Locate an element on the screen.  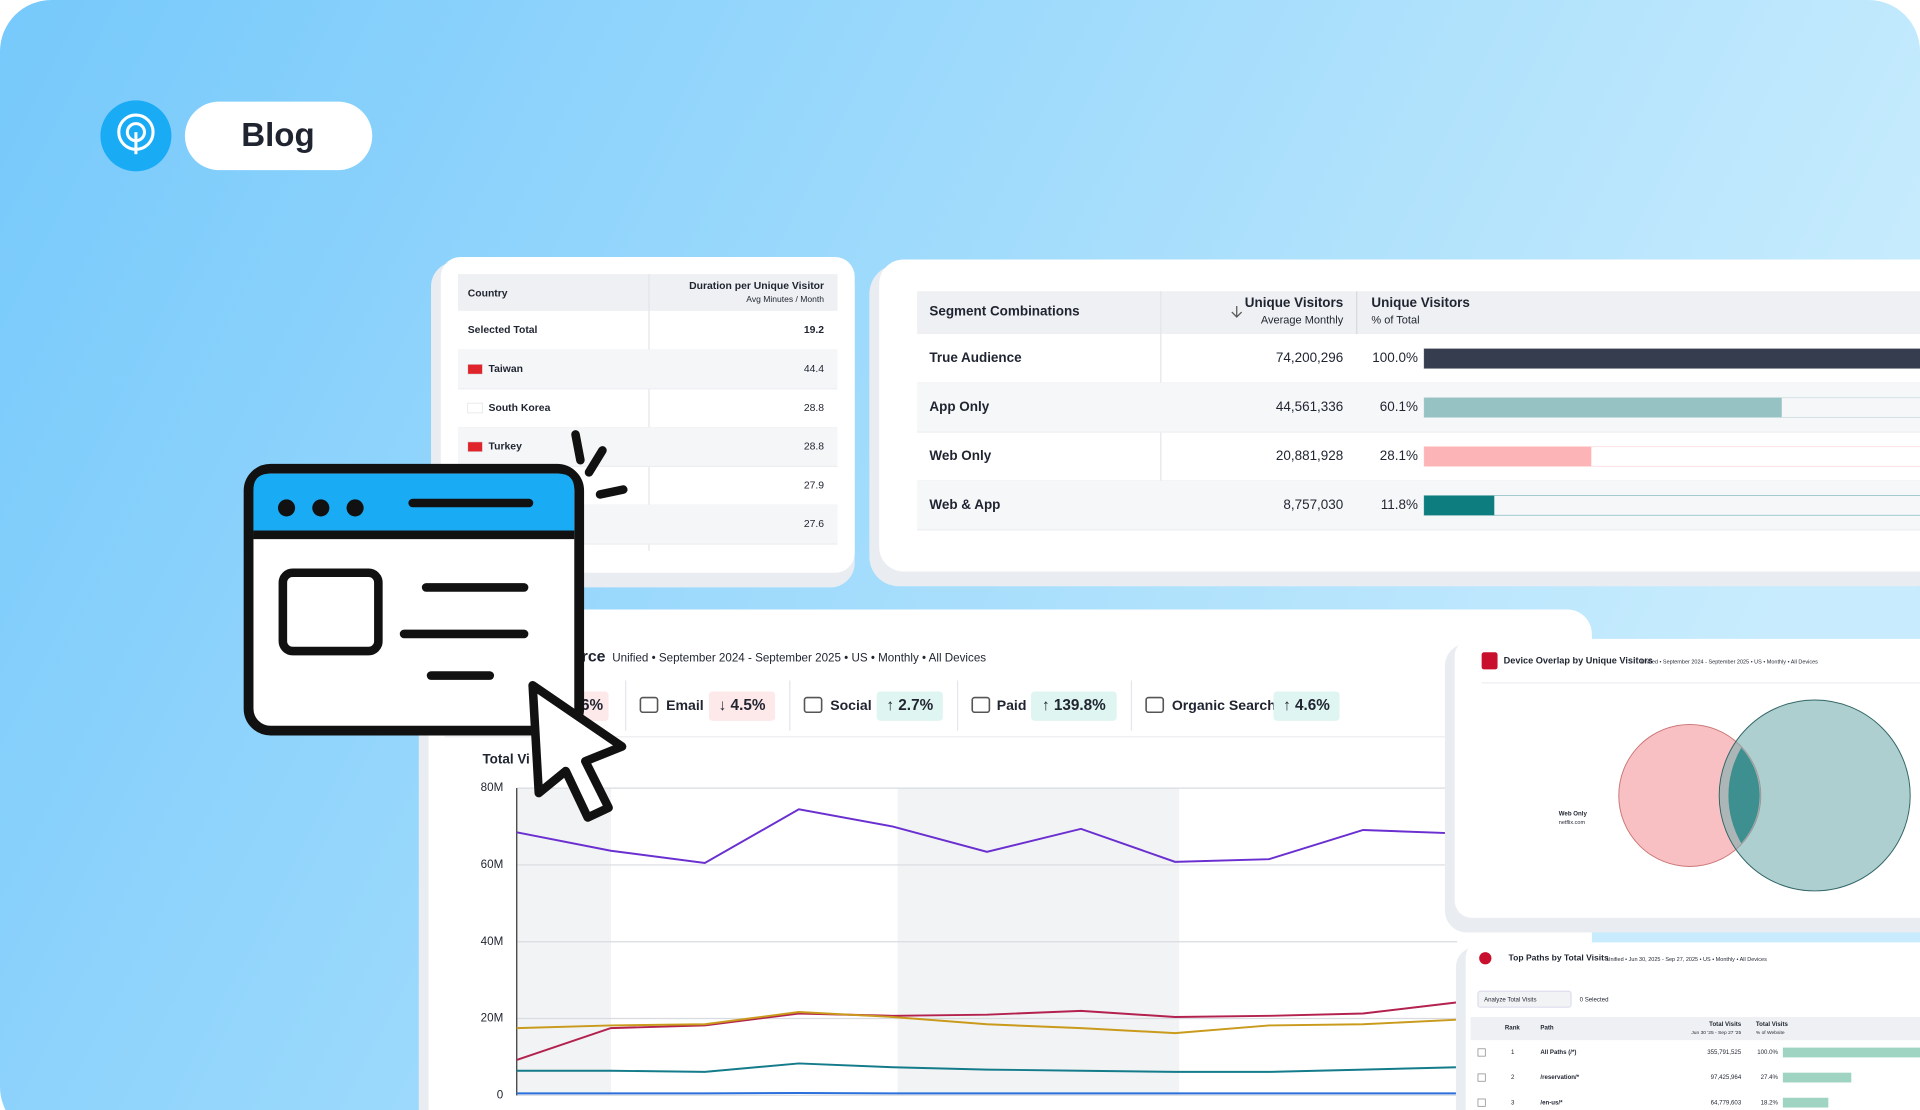
y-tick-label: 80M is located at coordinates (492, 787).